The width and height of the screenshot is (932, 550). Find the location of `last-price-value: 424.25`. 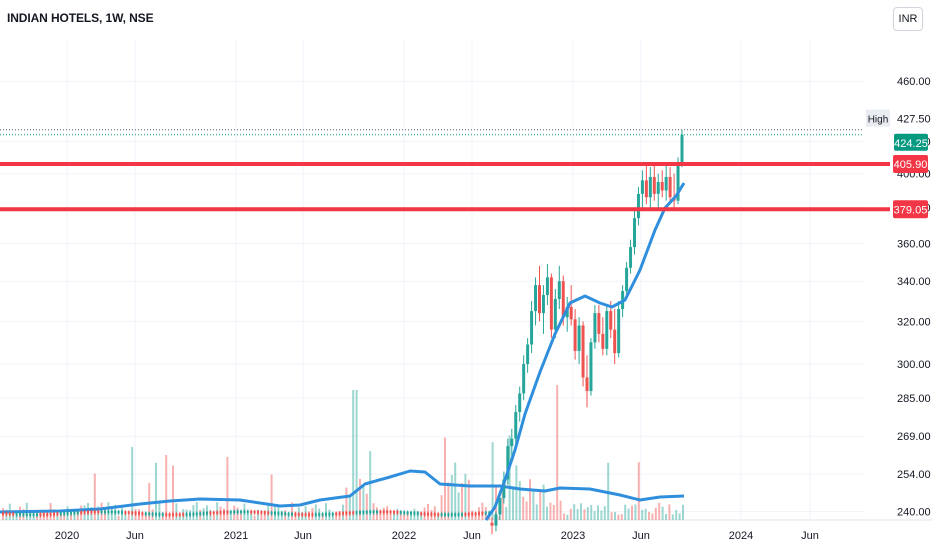

last-price-value: 424.25 is located at coordinates (911, 144).